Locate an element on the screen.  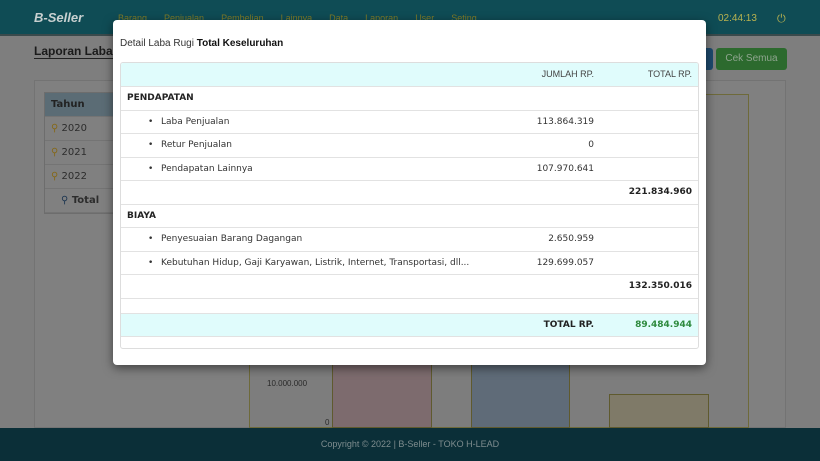
nav-data: Data is located at coordinates (339, 18).